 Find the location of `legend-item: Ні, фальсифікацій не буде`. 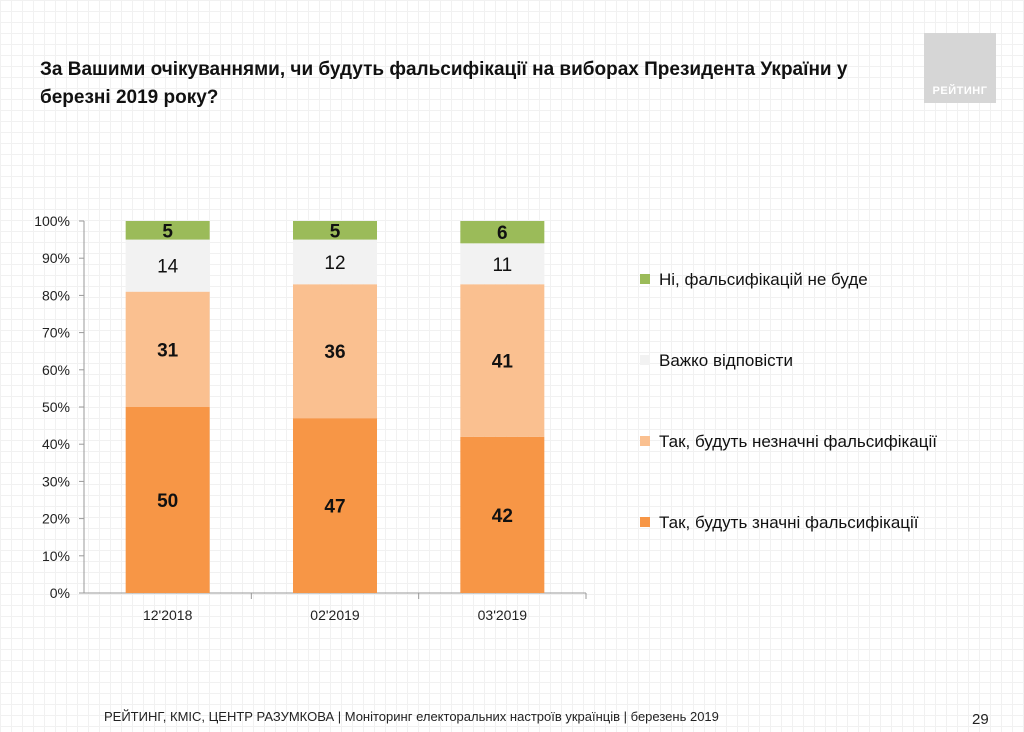

legend-item: Ні, фальсифікацій не буде is located at coordinates (754, 280).